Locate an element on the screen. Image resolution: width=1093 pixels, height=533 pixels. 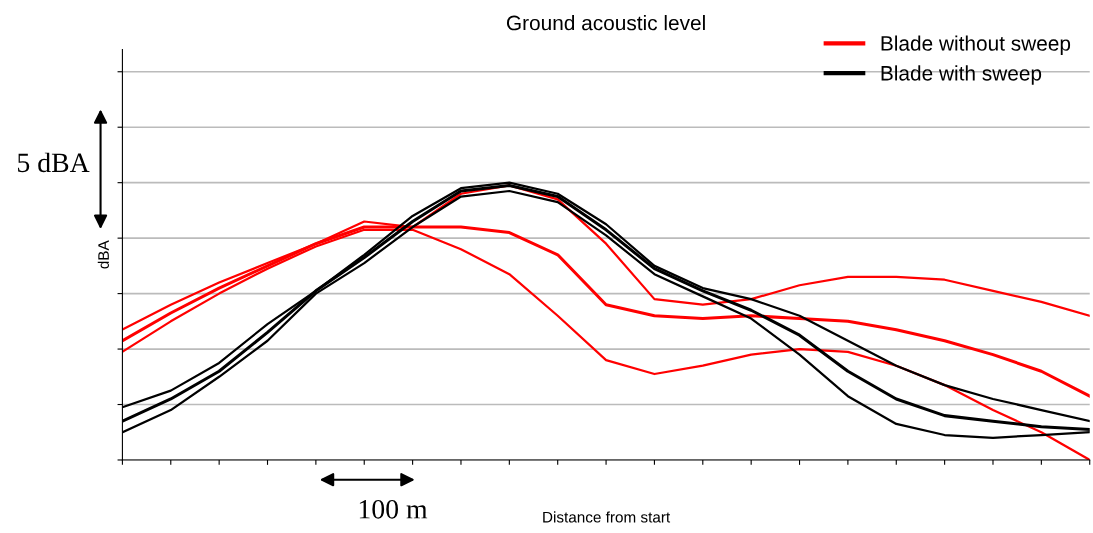
chart-title: Ground acoustic level is located at coordinates (605, 23).